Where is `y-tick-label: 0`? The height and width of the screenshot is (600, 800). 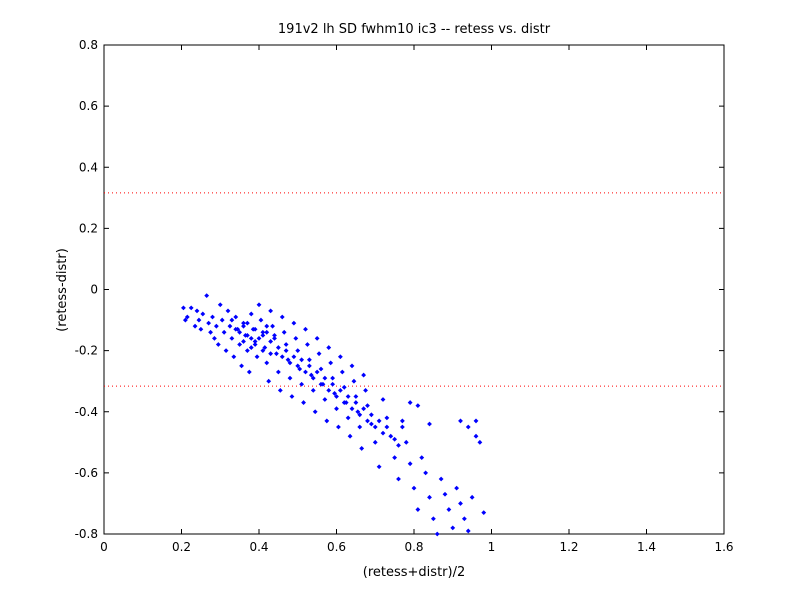 y-tick-label: 0 is located at coordinates (94, 290).